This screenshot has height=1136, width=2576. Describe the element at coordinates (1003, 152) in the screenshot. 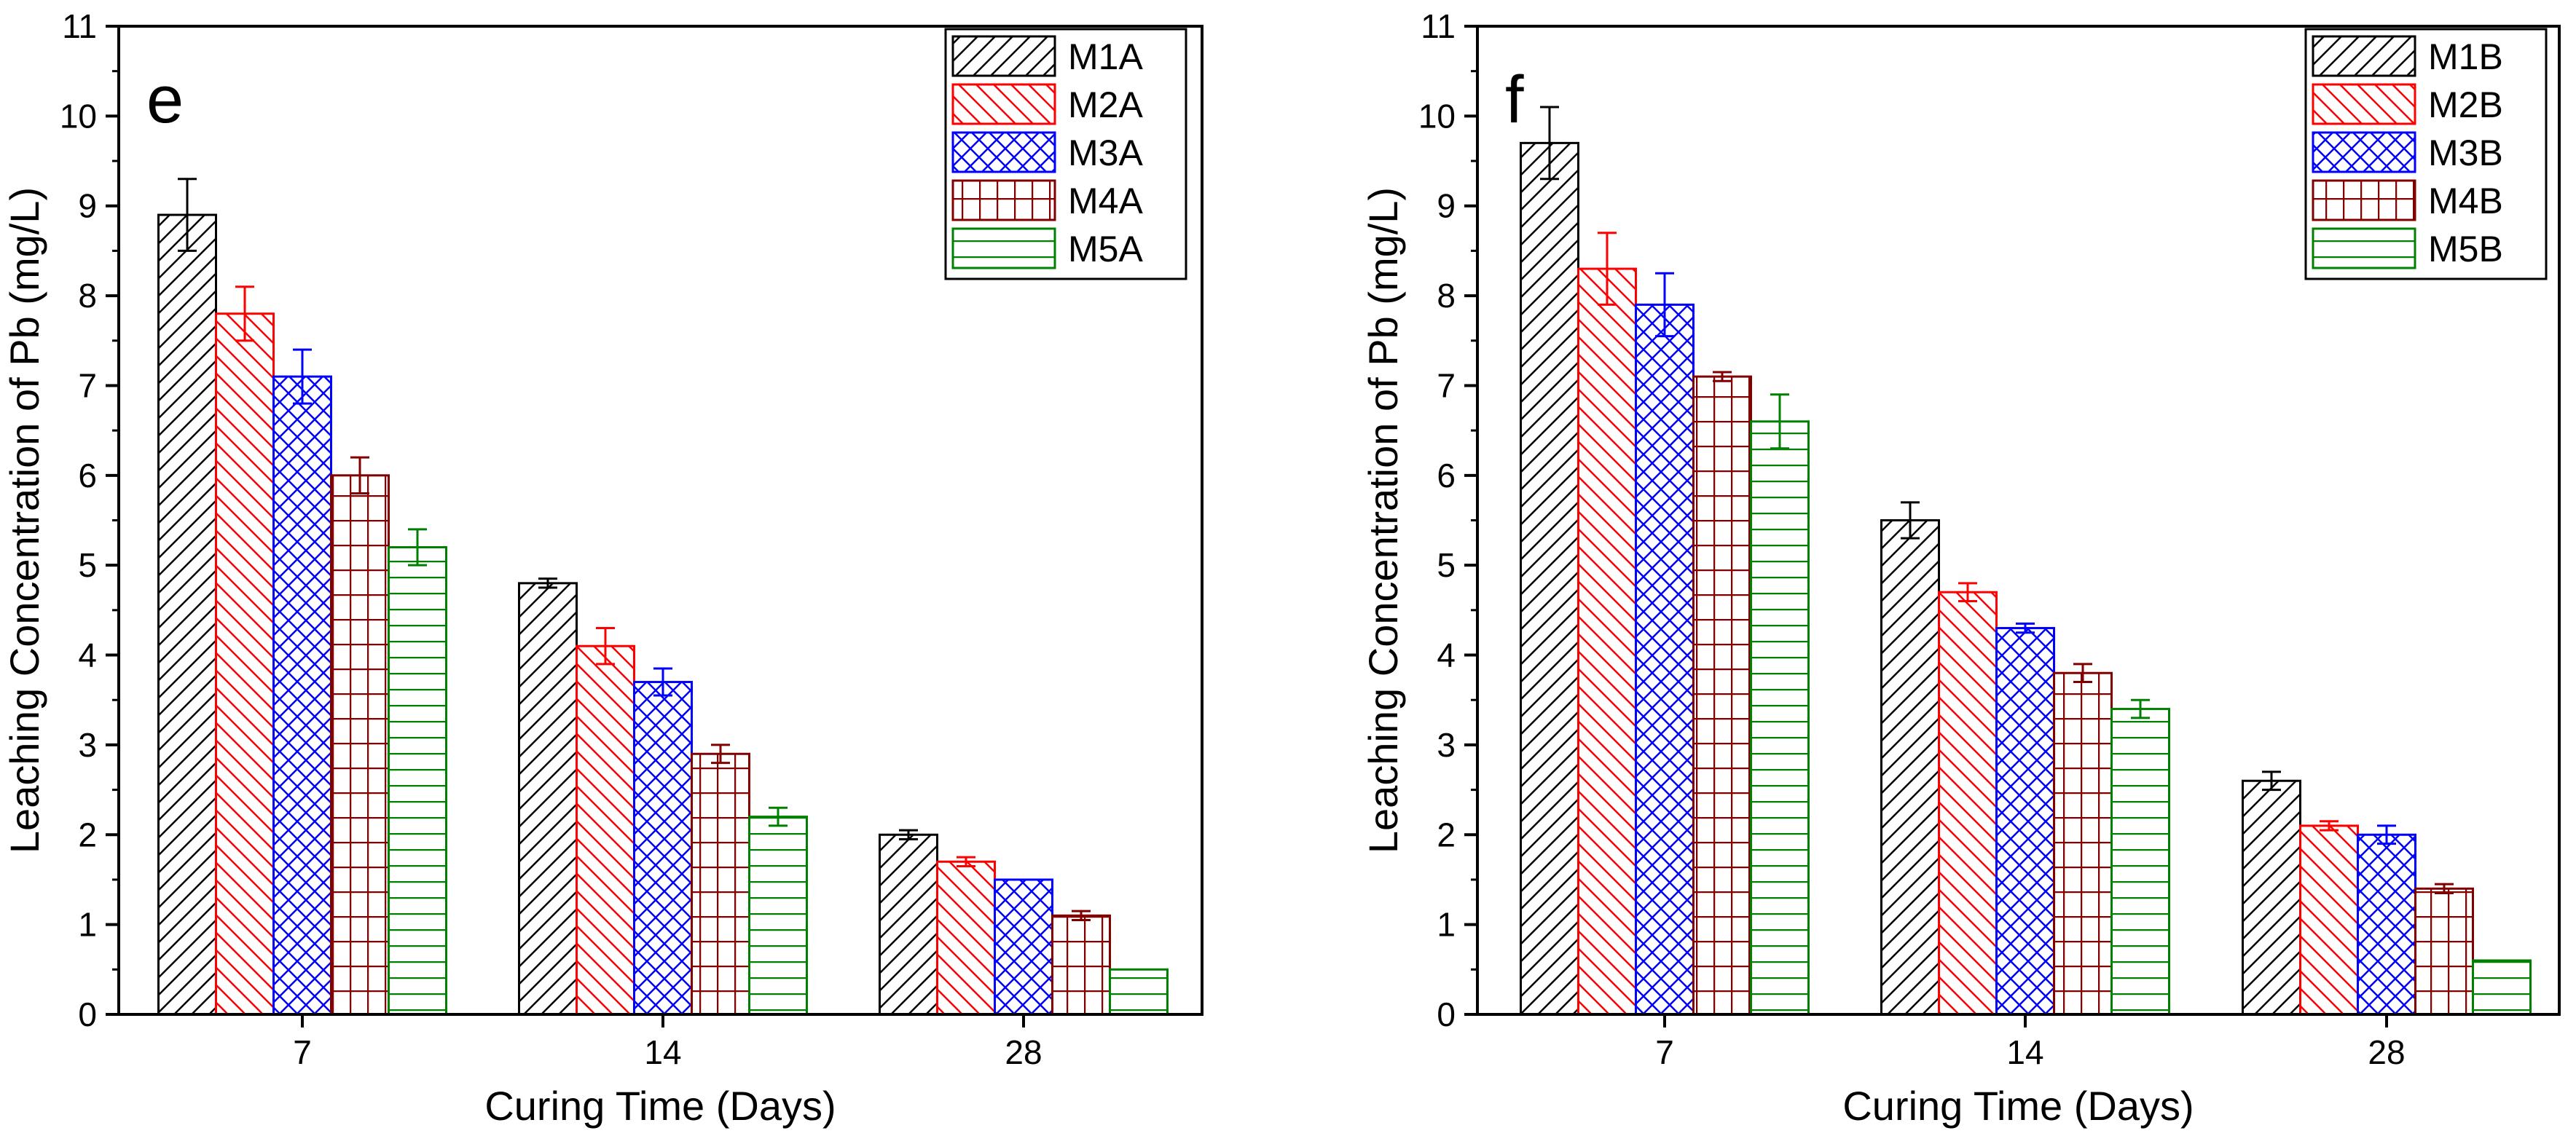

I see `legend-swatch-M3A` at that location.